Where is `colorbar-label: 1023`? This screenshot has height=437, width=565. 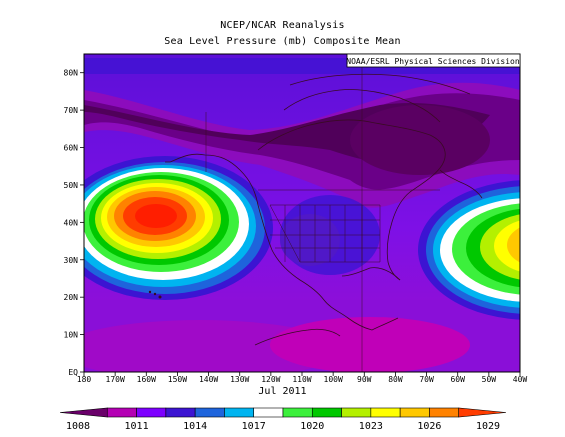
colorbar-label: 1023 is located at coordinates (371, 426).